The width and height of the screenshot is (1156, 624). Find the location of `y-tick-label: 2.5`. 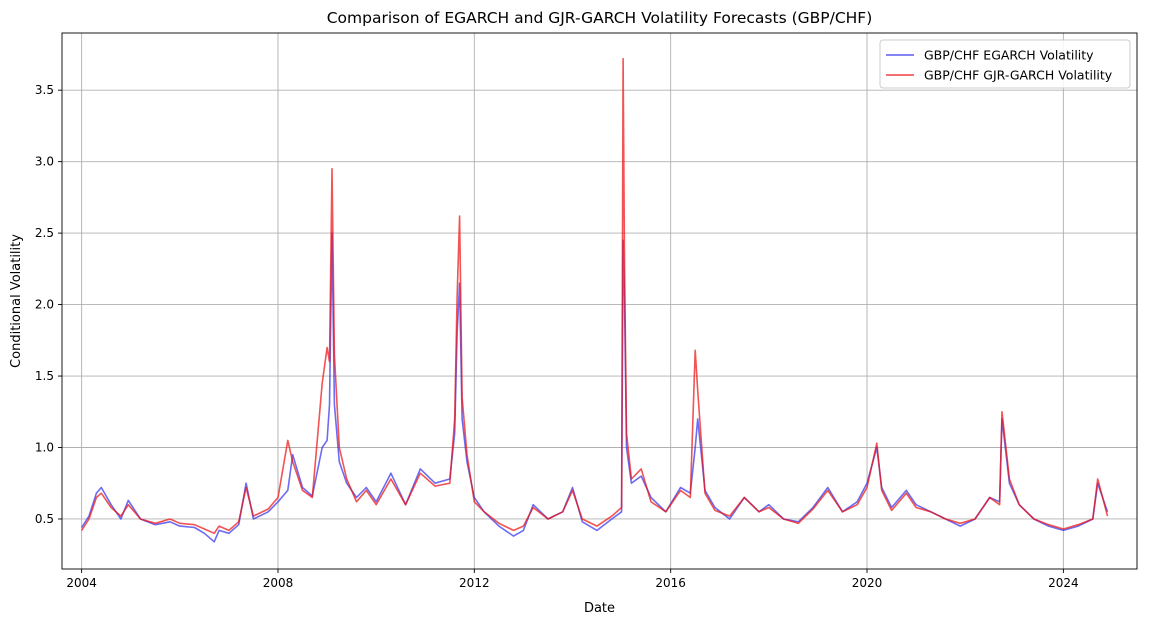

y-tick-label: 2.5 is located at coordinates (44, 233).